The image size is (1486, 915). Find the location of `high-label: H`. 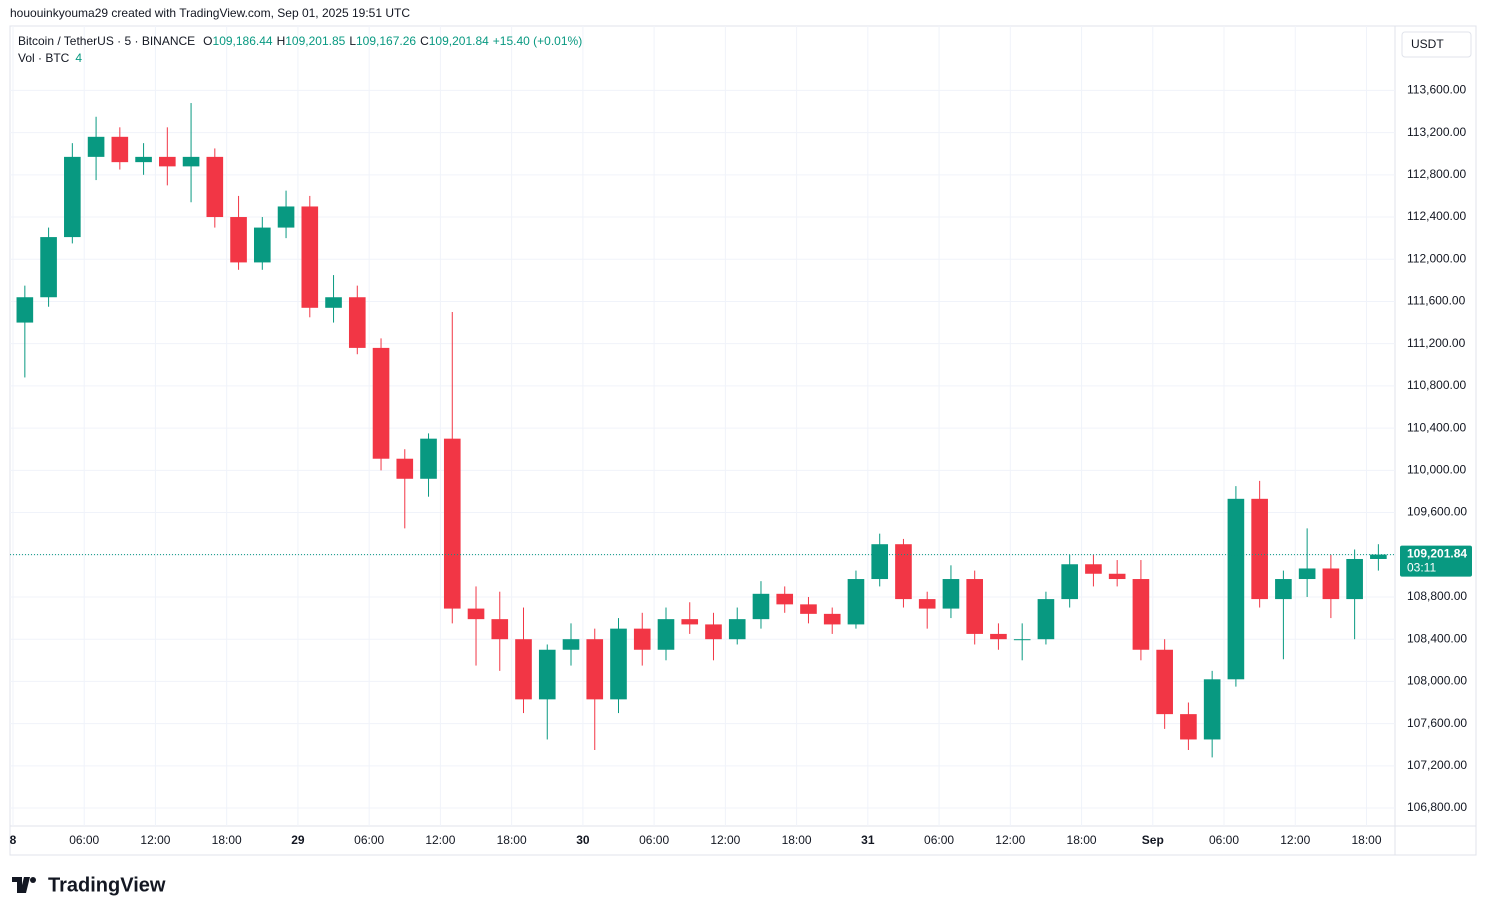

high-label: H is located at coordinates (281, 41).